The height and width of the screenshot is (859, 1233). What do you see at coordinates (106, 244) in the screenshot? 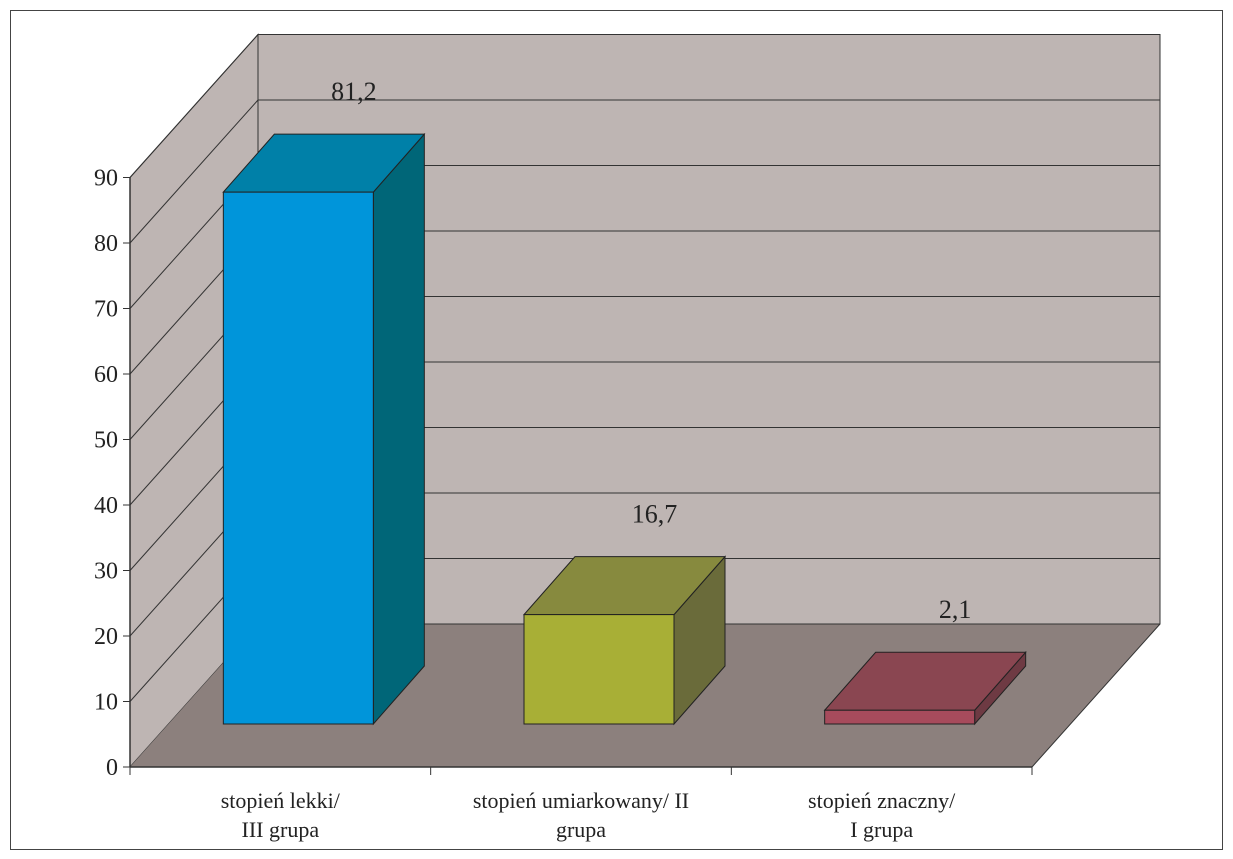
I see `y-tick-label: 80` at bounding box center [106, 244].